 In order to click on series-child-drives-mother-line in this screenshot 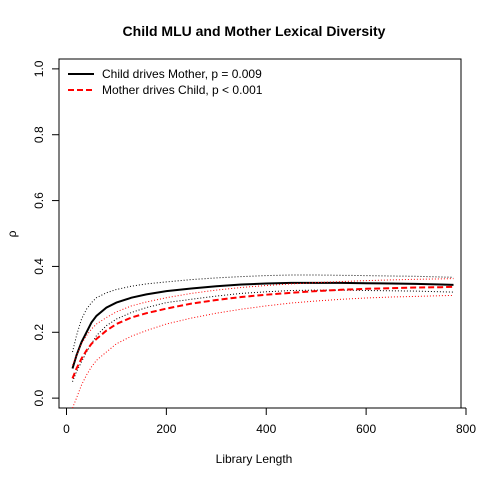, I will do `click(262, 325)`.